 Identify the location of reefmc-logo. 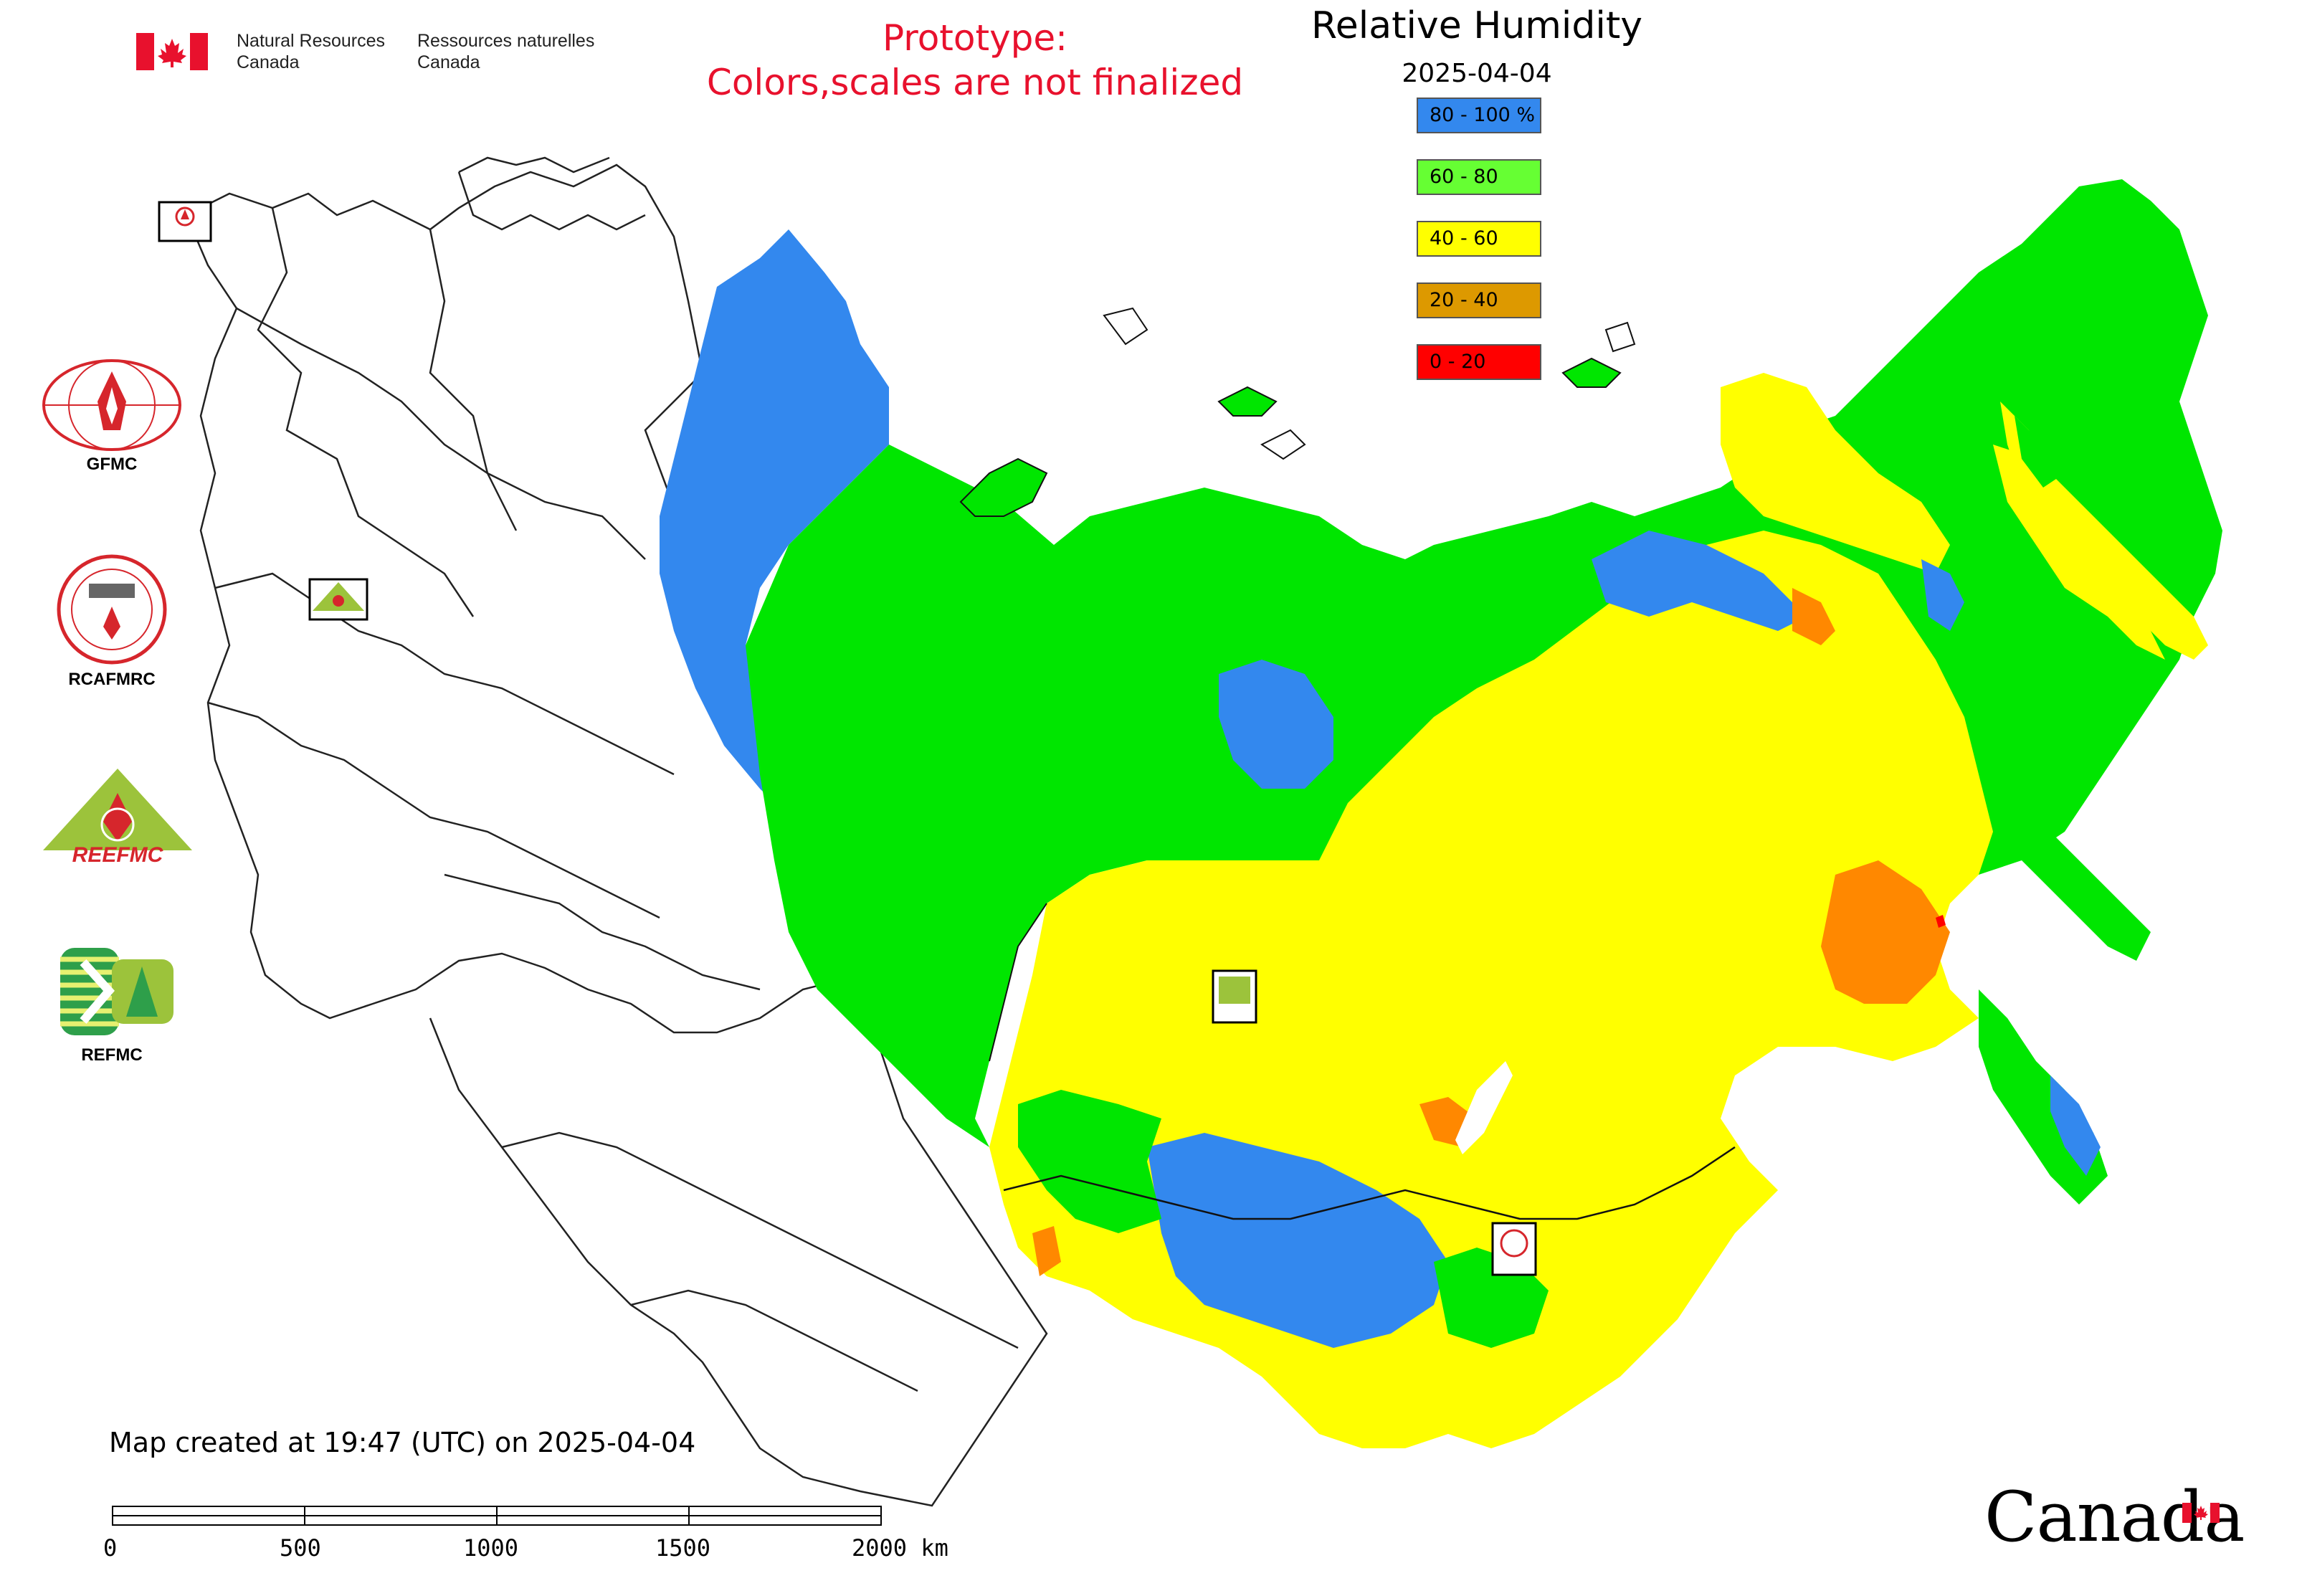
(118, 809).